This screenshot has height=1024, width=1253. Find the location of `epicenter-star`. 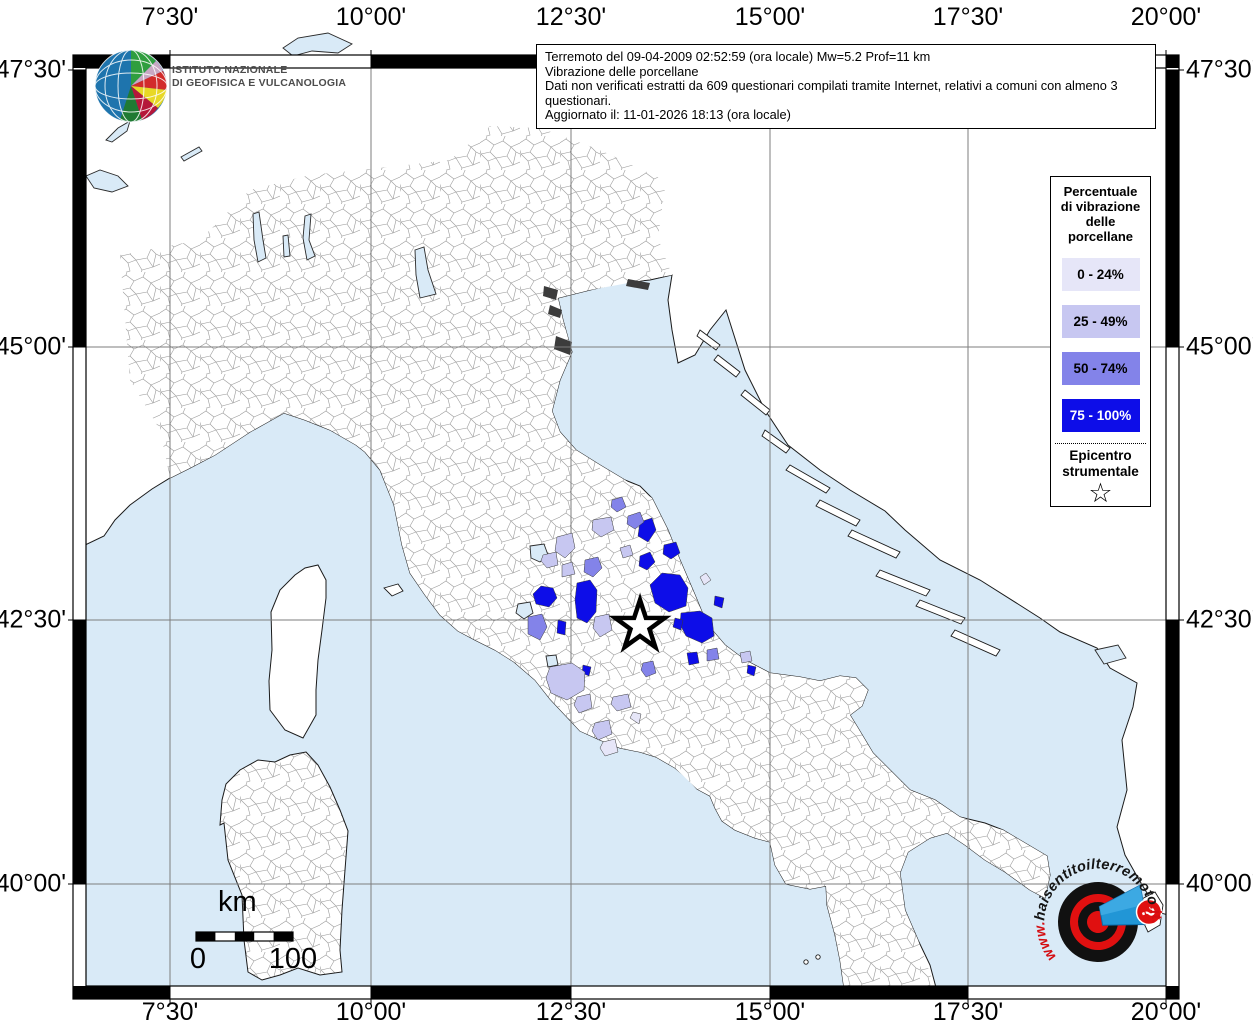

epicenter-star is located at coordinates (640, 622).